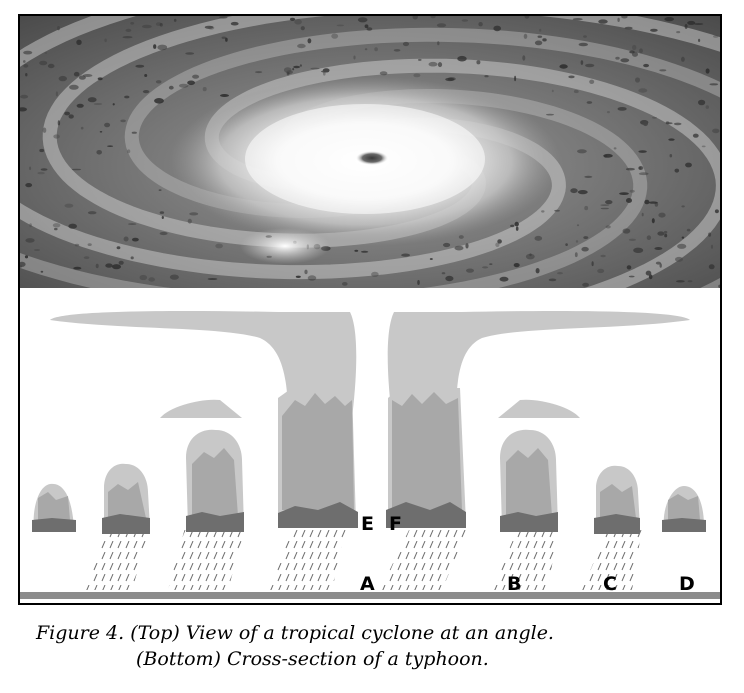 Image resolution: width=744 pixels, height=693 pixels. What do you see at coordinates (370, 595) in the screenshot?
I see `ground-line` at bounding box center [370, 595].